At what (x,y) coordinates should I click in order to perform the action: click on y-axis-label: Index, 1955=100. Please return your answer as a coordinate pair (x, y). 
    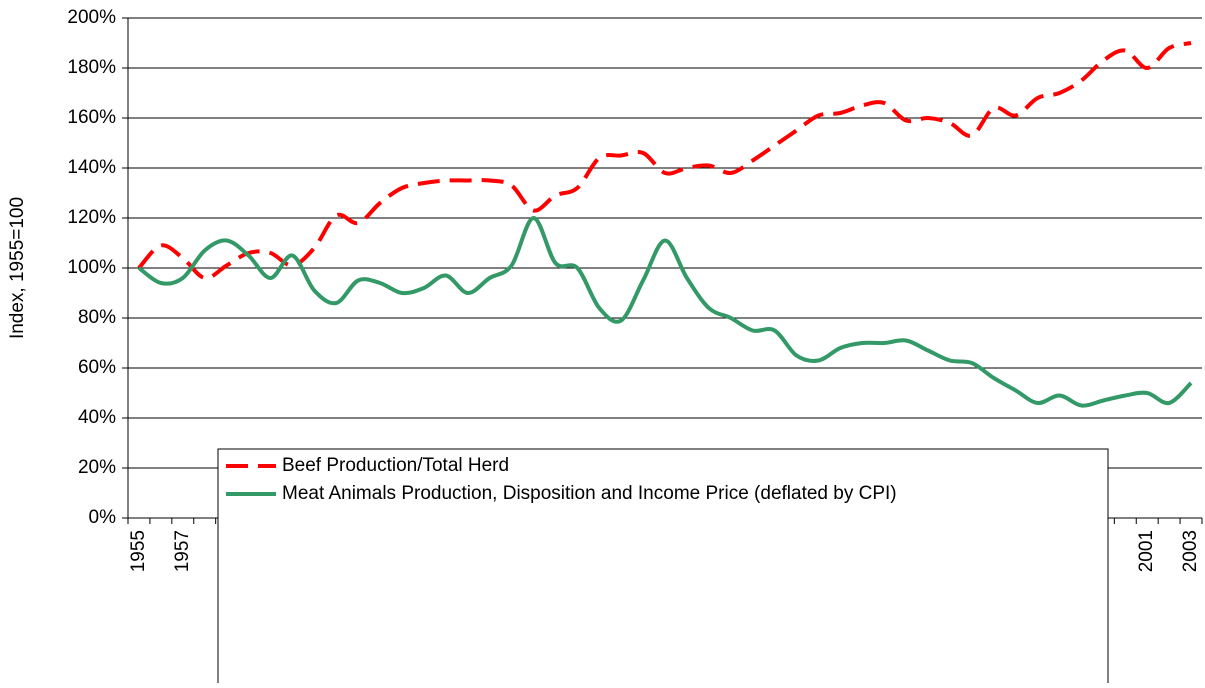
    Looking at the image, I should click on (17, 268).